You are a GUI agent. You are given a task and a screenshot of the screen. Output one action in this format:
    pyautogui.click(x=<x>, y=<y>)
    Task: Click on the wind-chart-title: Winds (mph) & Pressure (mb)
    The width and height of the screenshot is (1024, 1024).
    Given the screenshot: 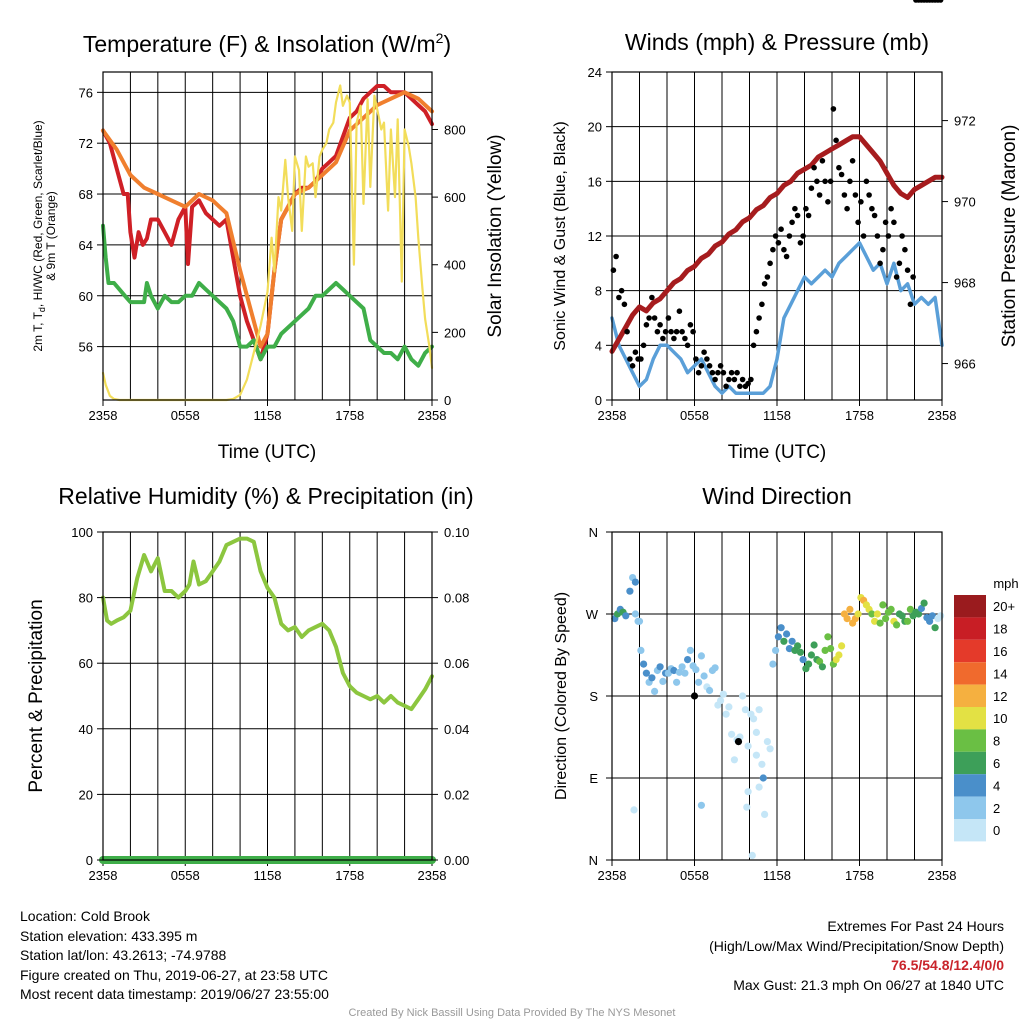 What is the action you would take?
    pyautogui.click(x=777, y=42)
    